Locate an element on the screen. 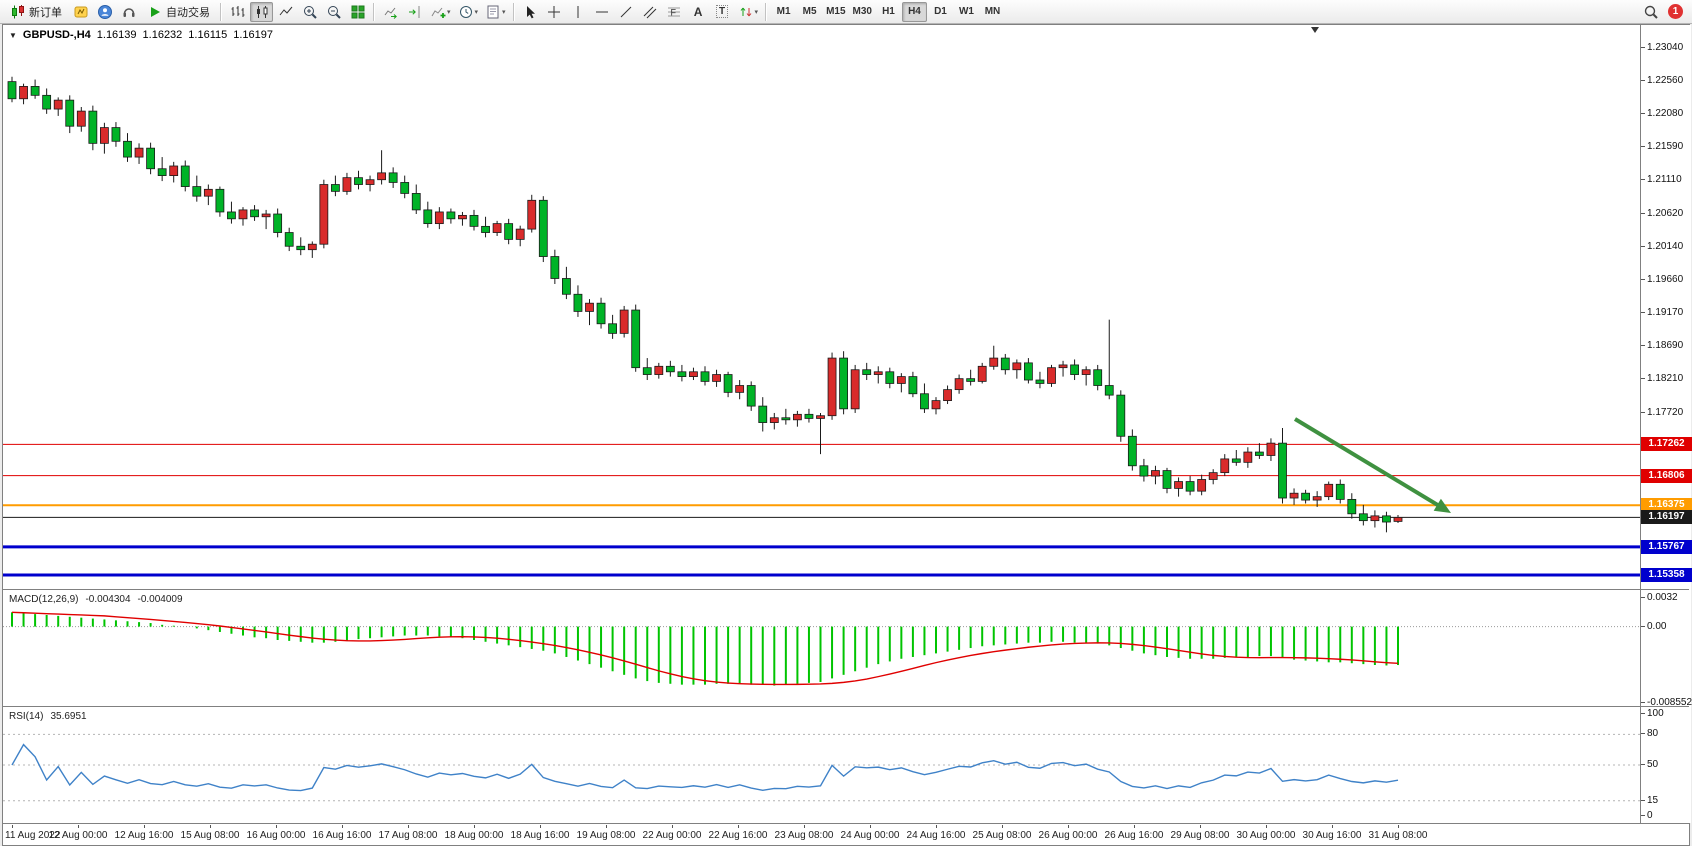  time-axis-label: 18 Aug 16:00 is located at coordinates (540, 835).